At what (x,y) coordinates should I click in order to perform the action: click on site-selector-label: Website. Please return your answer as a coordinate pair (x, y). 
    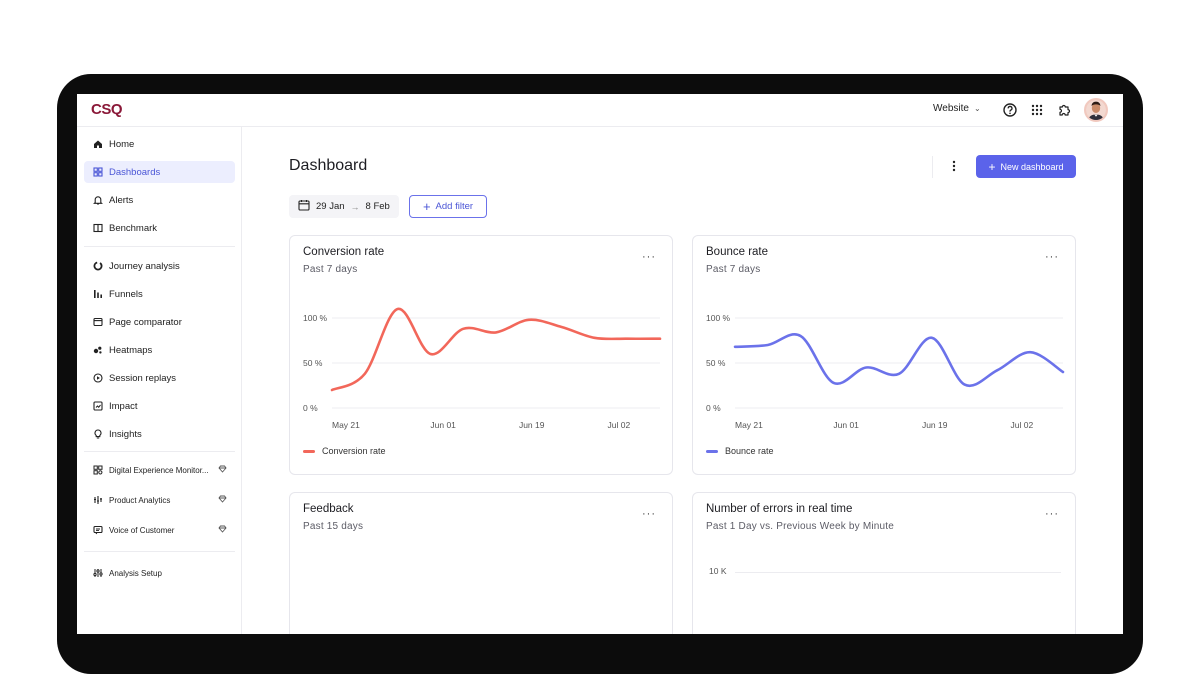
    Looking at the image, I should click on (951, 108).